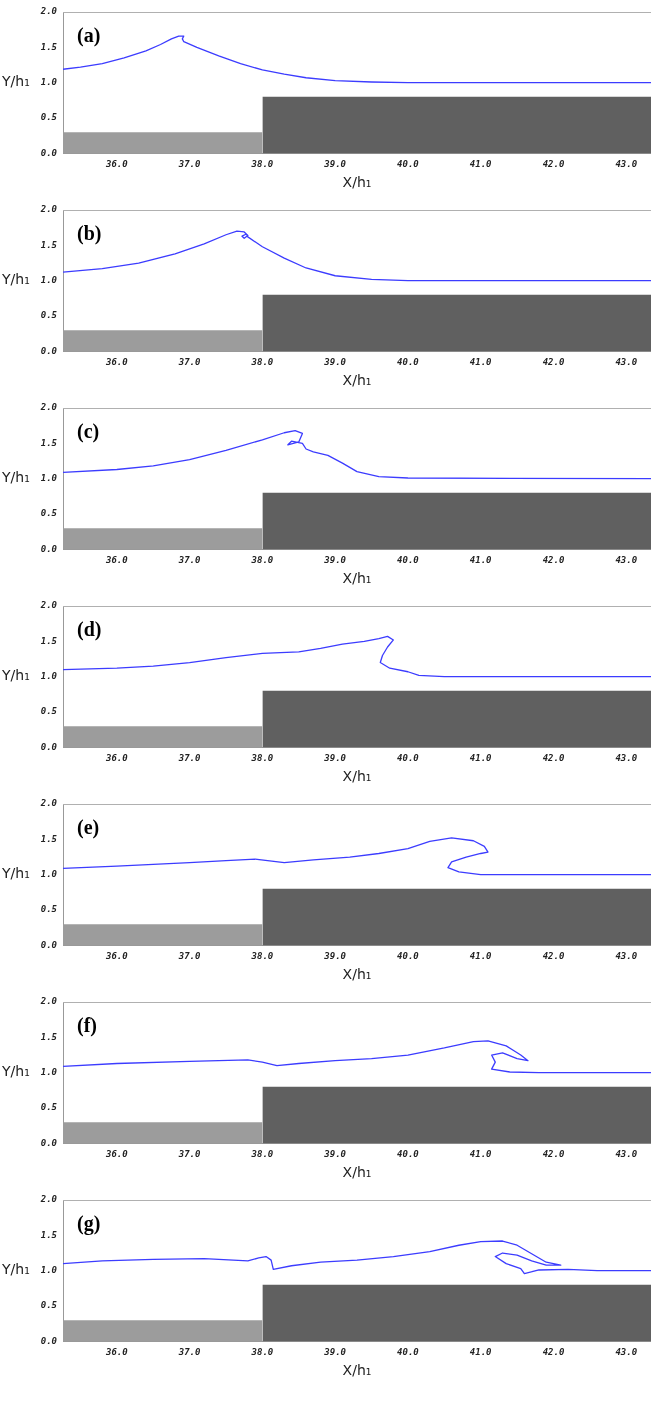  I want to click on text: (f), so click(87, 1025).